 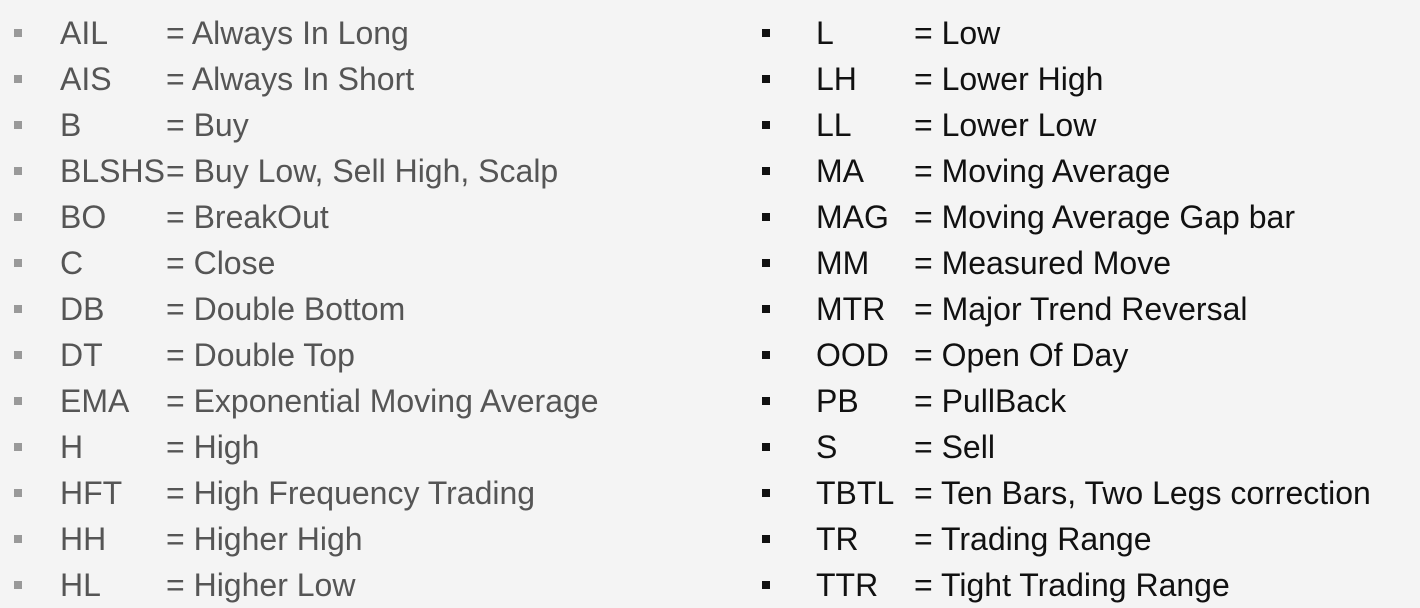 I want to click on list-item: TR = Trading Range, so click(x=1066, y=539).